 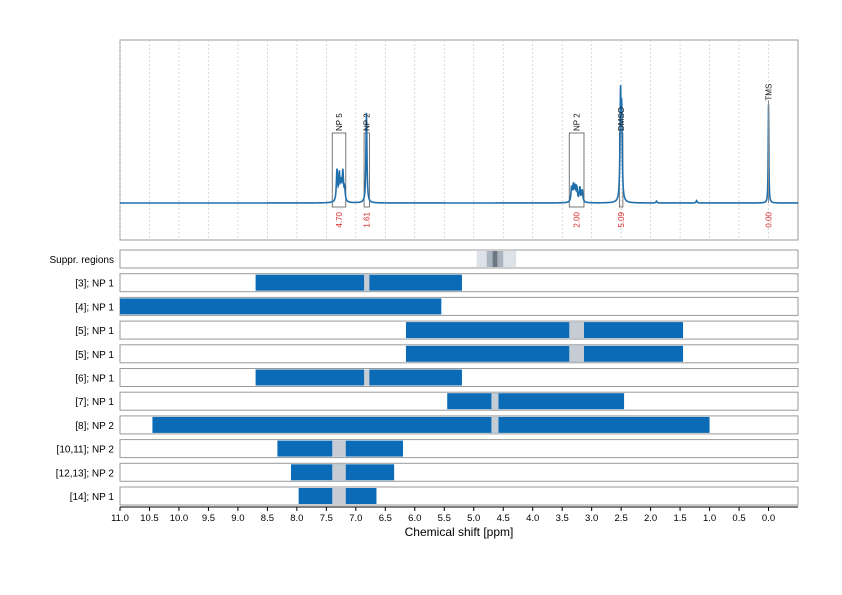 What do you see at coordinates (532, 518) in the screenshot?
I see `x-tick-label: 4.0` at bounding box center [532, 518].